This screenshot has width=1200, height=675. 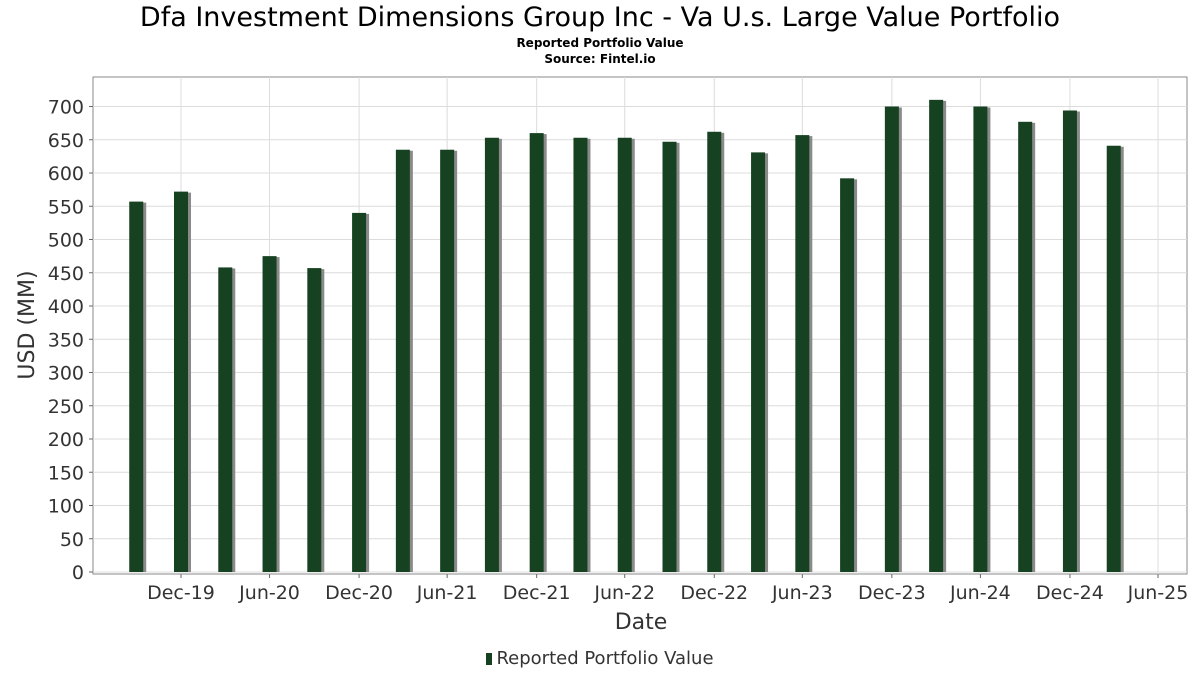 What do you see at coordinates (66, 141) in the screenshot?
I see `y-tick-label: 650` at bounding box center [66, 141].